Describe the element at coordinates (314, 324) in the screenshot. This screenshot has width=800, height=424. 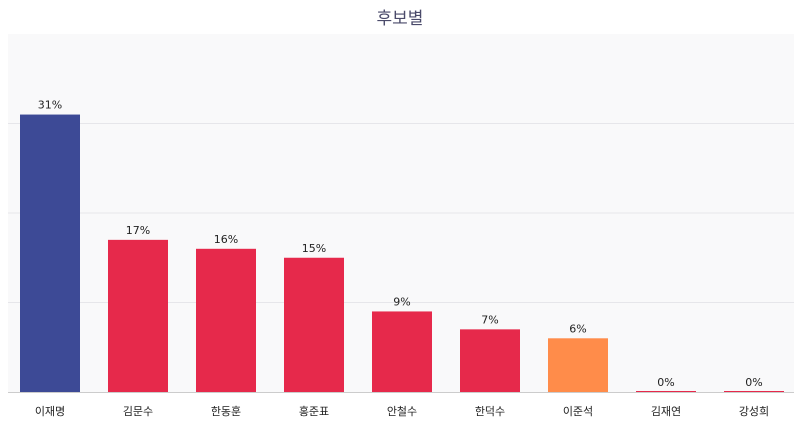
I see `bar-홍준표` at that location.